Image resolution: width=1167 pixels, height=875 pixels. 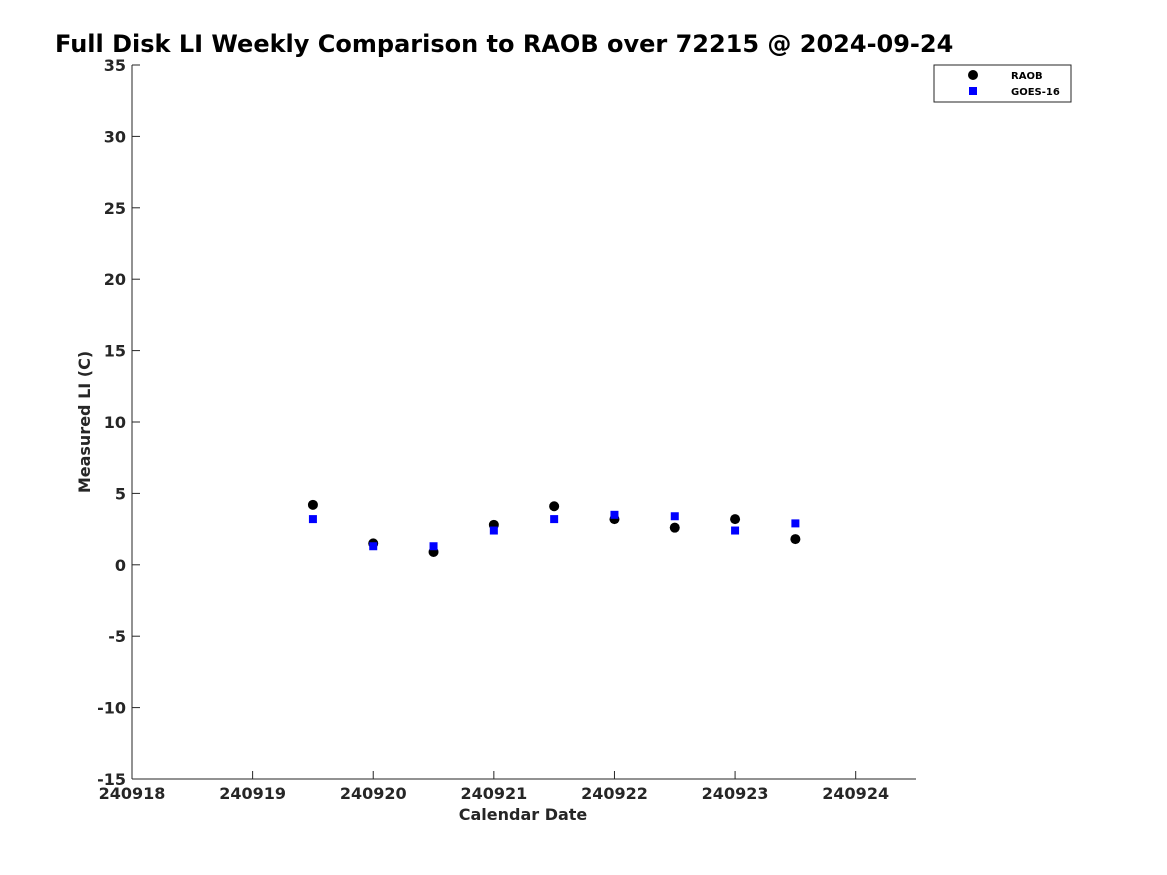 What do you see at coordinates (973, 91) in the screenshot?
I see `legend-marker-square` at bounding box center [973, 91].